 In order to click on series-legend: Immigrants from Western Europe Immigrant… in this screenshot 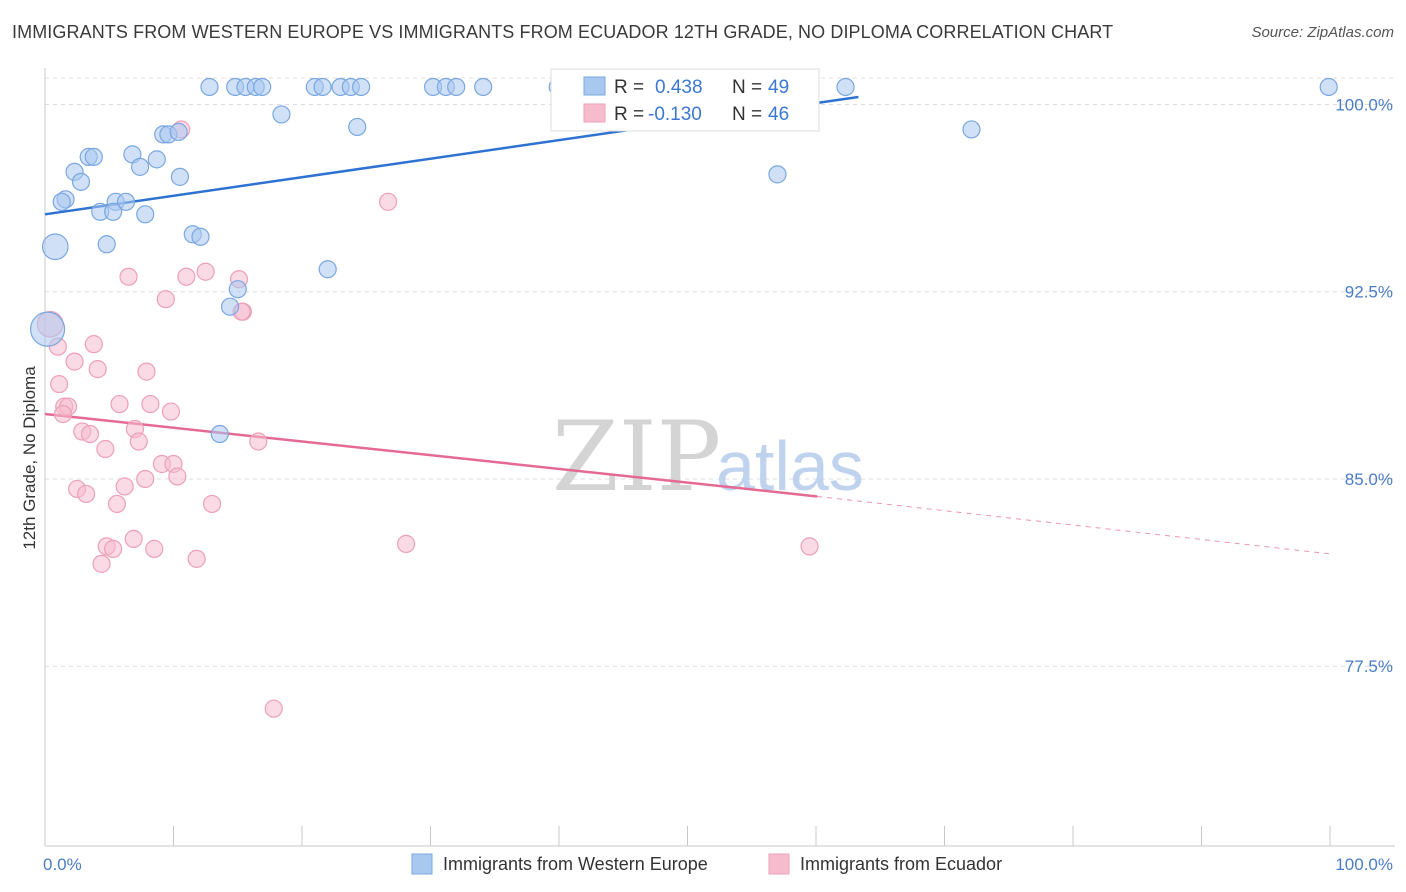, I will do `click(706, 864)`.